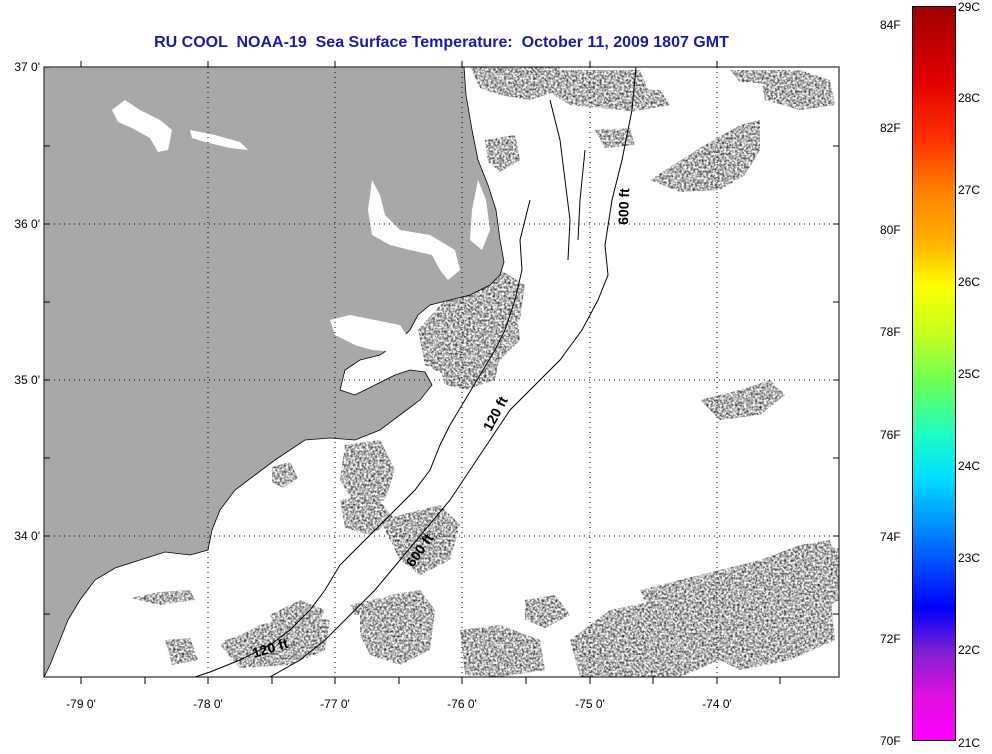 This screenshot has height=754, width=992. What do you see at coordinates (27, 536) in the screenshot?
I see `lat-tick-label: 34 0'` at bounding box center [27, 536].